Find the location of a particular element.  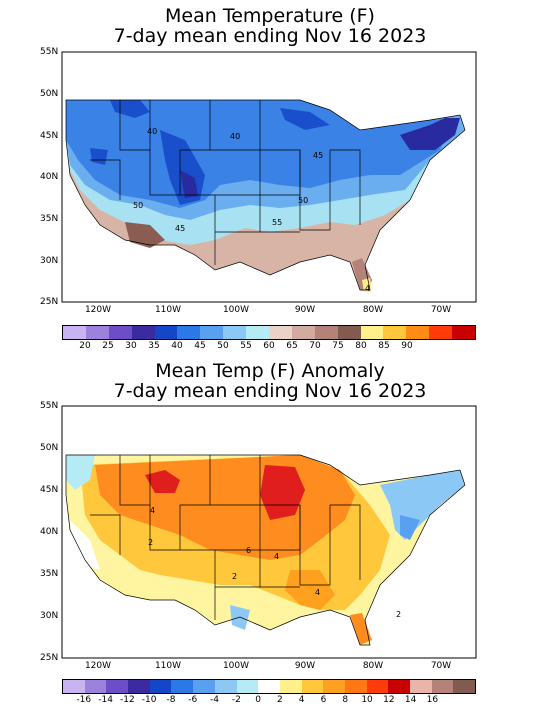

bottom-title-line2: 7-day mean ending Nov 16 2023 is located at coordinates (270, 391).